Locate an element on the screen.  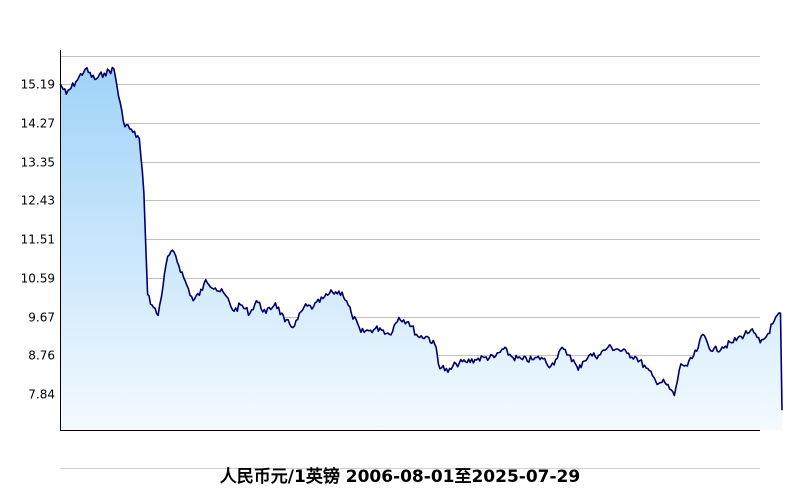
y-tick-label: 12.43 is located at coordinates (38, 201).